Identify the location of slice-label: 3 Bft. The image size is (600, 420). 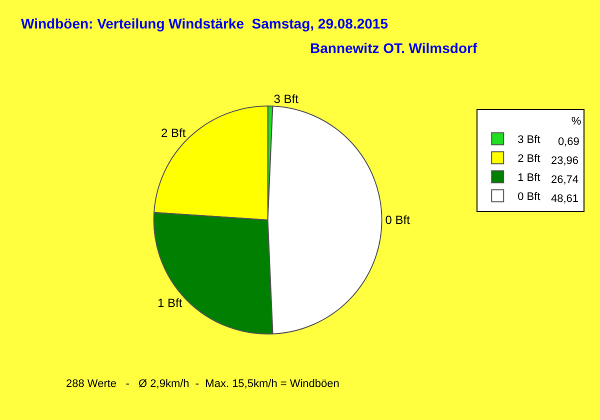
(287, 99).